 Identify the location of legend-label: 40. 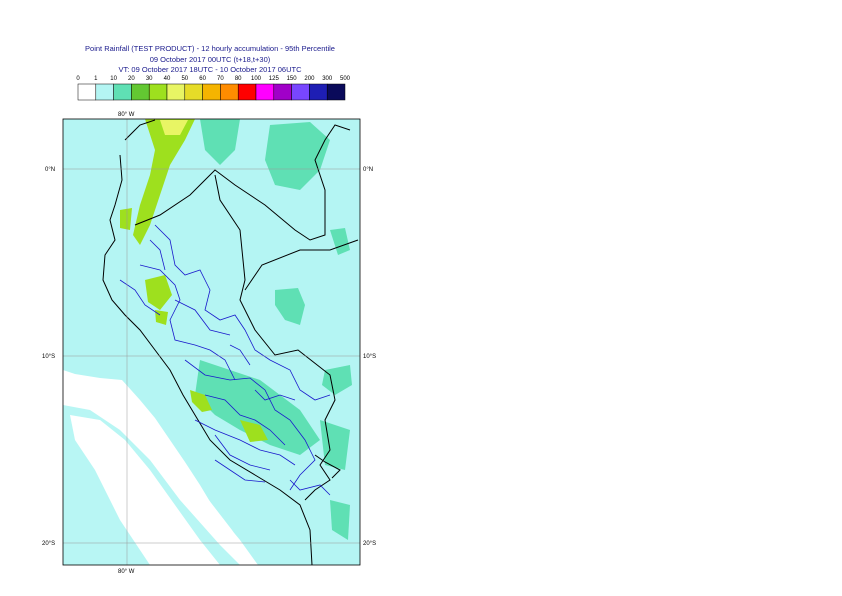
(167, 79).